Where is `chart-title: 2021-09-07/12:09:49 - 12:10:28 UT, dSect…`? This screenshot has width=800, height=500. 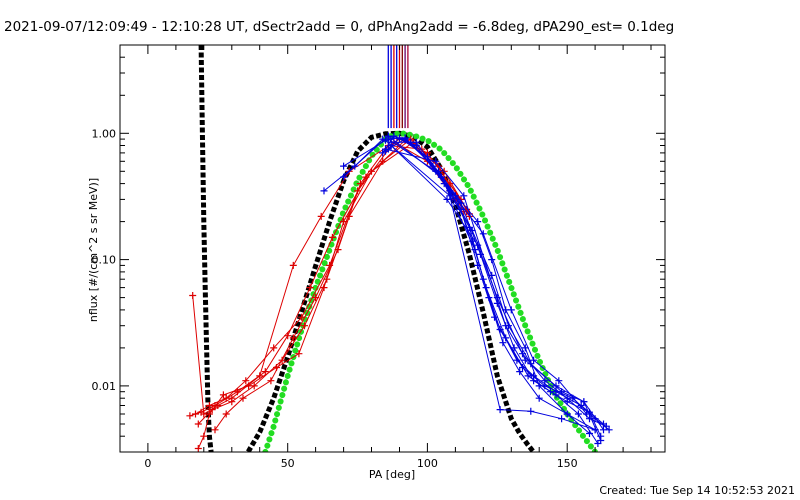
chart-title: 2021-09-07/12:09:49 - 12:10:28 UT, dSect… is located at coordinates (339, 27).